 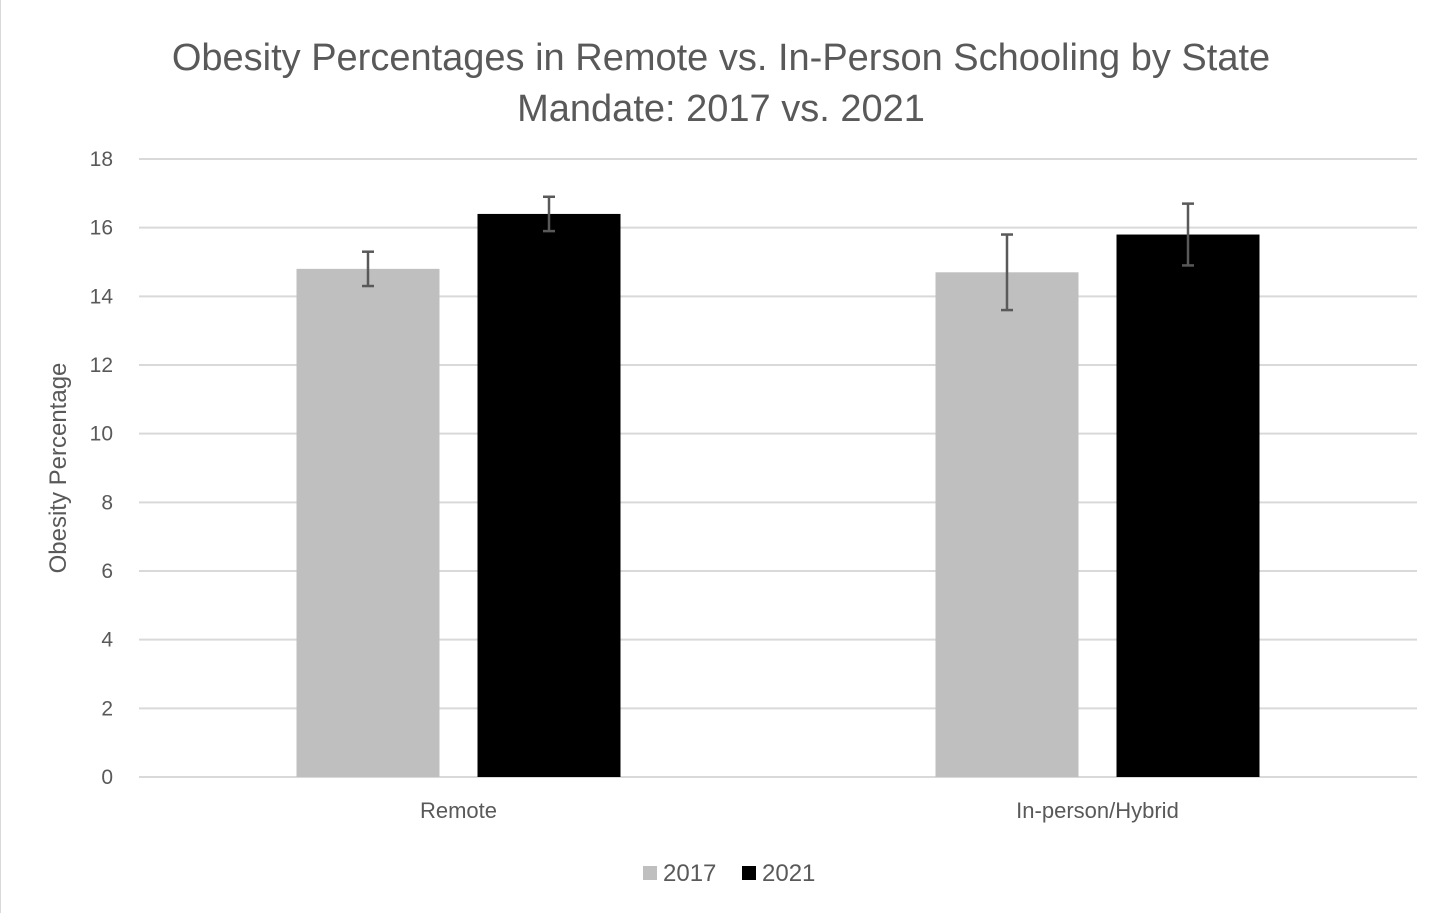 I want to click on x-axis-categories: Remote In-person/Hybrid, so click(x=799, y=810).